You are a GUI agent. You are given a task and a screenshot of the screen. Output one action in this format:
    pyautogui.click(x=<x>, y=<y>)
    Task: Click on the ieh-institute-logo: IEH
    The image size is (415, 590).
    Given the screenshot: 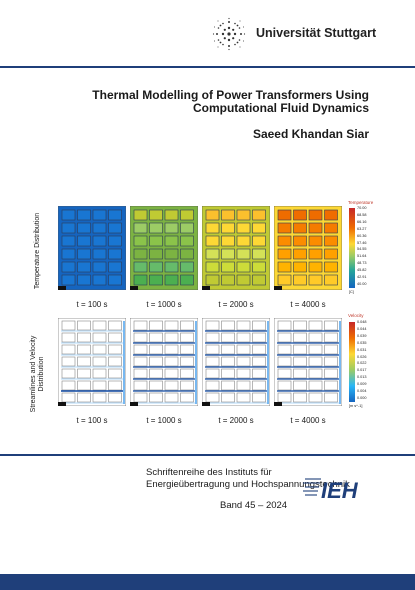 What is the action you would take?
    pyautogui.click(x=331, y=490)
    